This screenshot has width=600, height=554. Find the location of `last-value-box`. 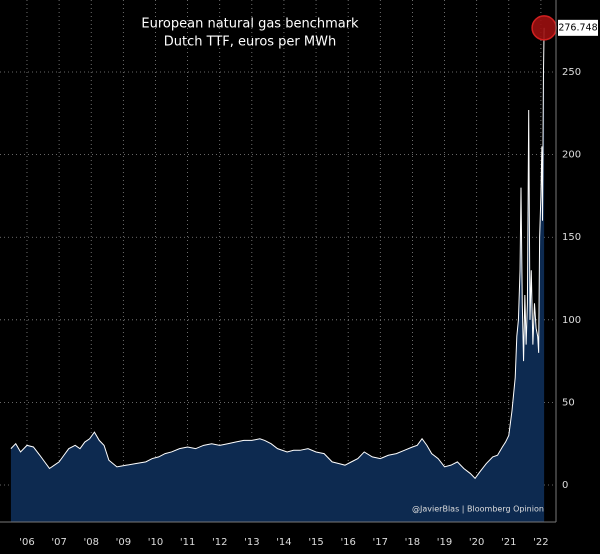

last-value-box is located at coordinates (578, 27).